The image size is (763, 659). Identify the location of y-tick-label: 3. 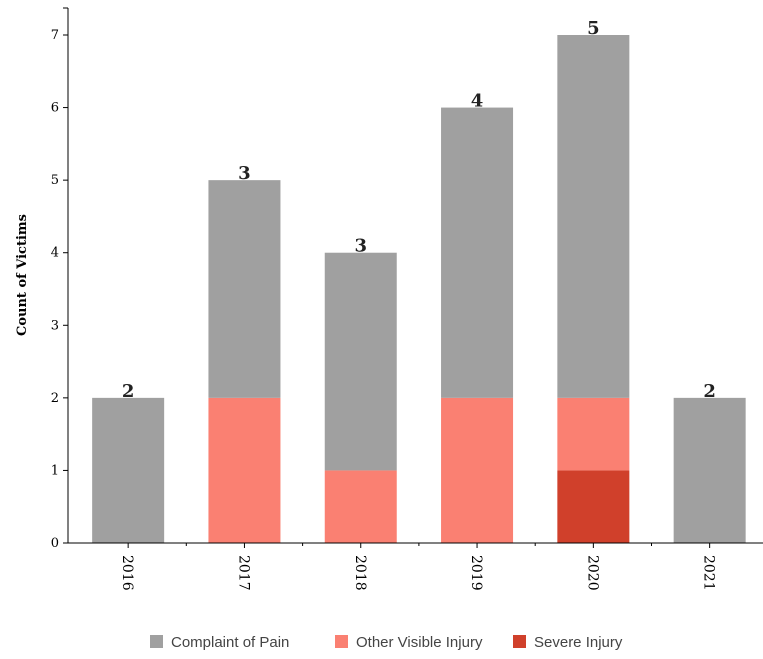
(55, 325).